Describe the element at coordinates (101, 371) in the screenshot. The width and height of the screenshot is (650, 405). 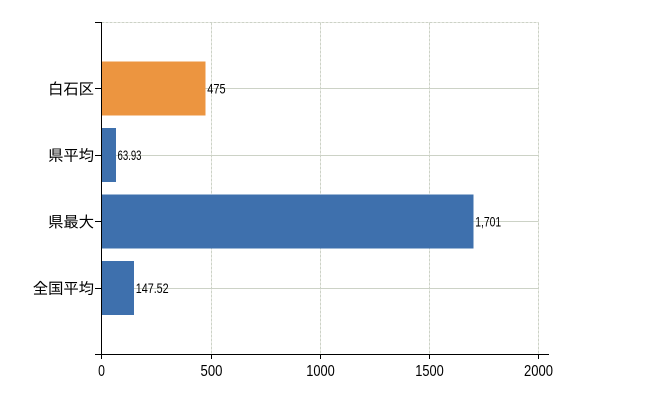
I see `svg-text: 0` at that location.